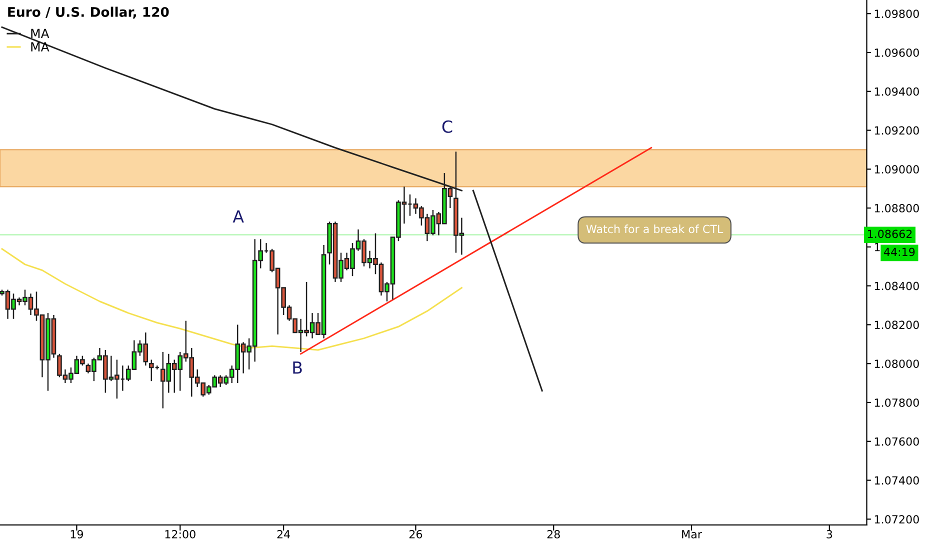 The height and width of the screenshot is (550, 932). What do you see at coordinates (231, 299) in the screenshot?
I see `line-series` at bounding box center [231, 299].